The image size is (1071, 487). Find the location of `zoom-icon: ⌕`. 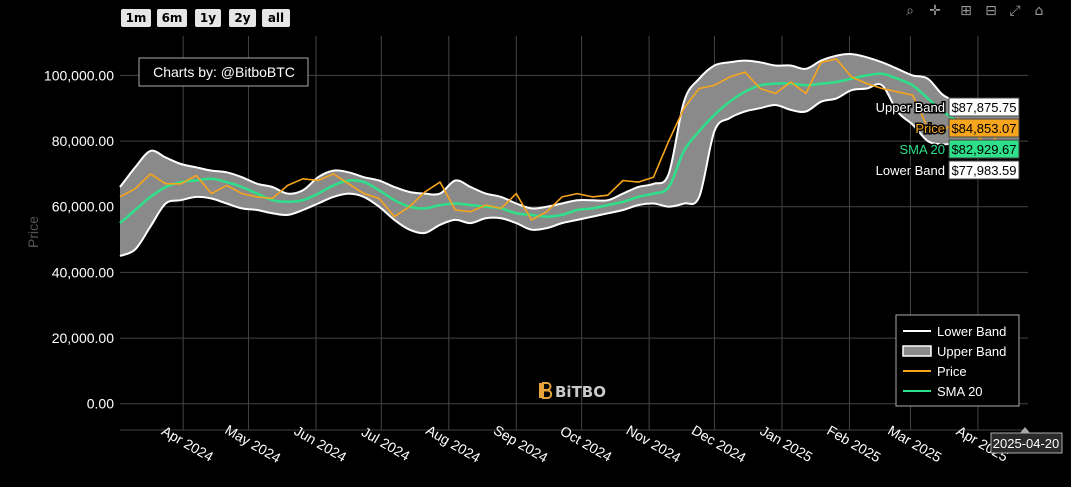

zoom-icon: ⌕ is located at coordinates (910, 11).